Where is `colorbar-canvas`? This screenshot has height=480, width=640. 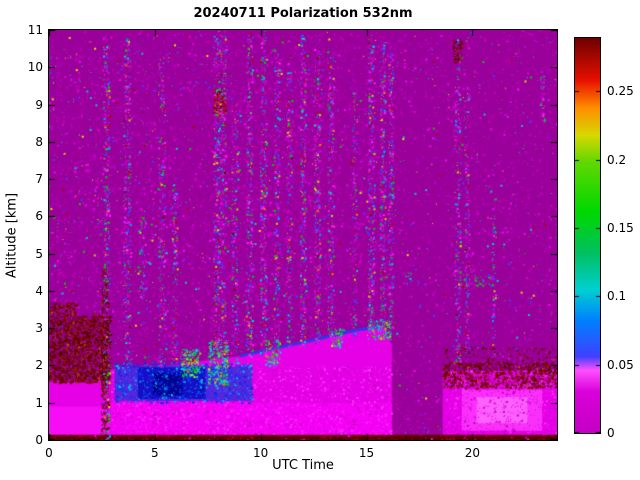 colorbar-canvas is located at coordinates (587, 235).